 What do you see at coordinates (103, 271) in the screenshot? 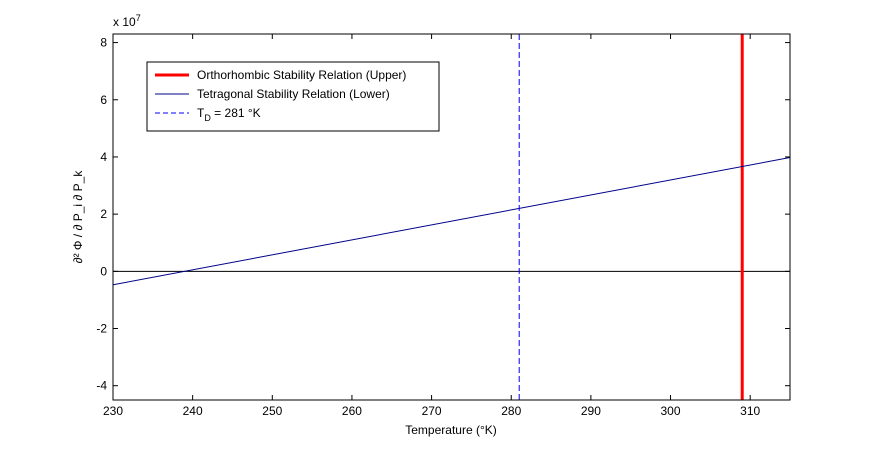
I see `y-tick-label: 0` at bounding box center [103, 271].